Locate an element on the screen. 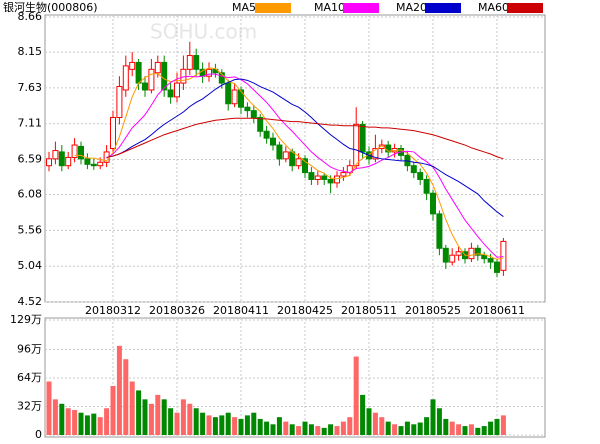 This screenshot has height=444, width=600. y-tick-label: 6.08 is located at coordinates (30, 194).